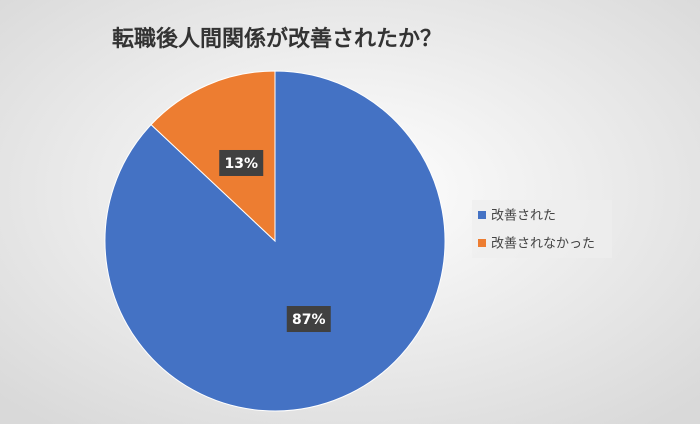 The width and height of the screenshot is (700, 424). Describe the element at coordinates (277, 39) in the screenshot. I see `chart-title: 転職後人間関係が改善されたか？` at that location.